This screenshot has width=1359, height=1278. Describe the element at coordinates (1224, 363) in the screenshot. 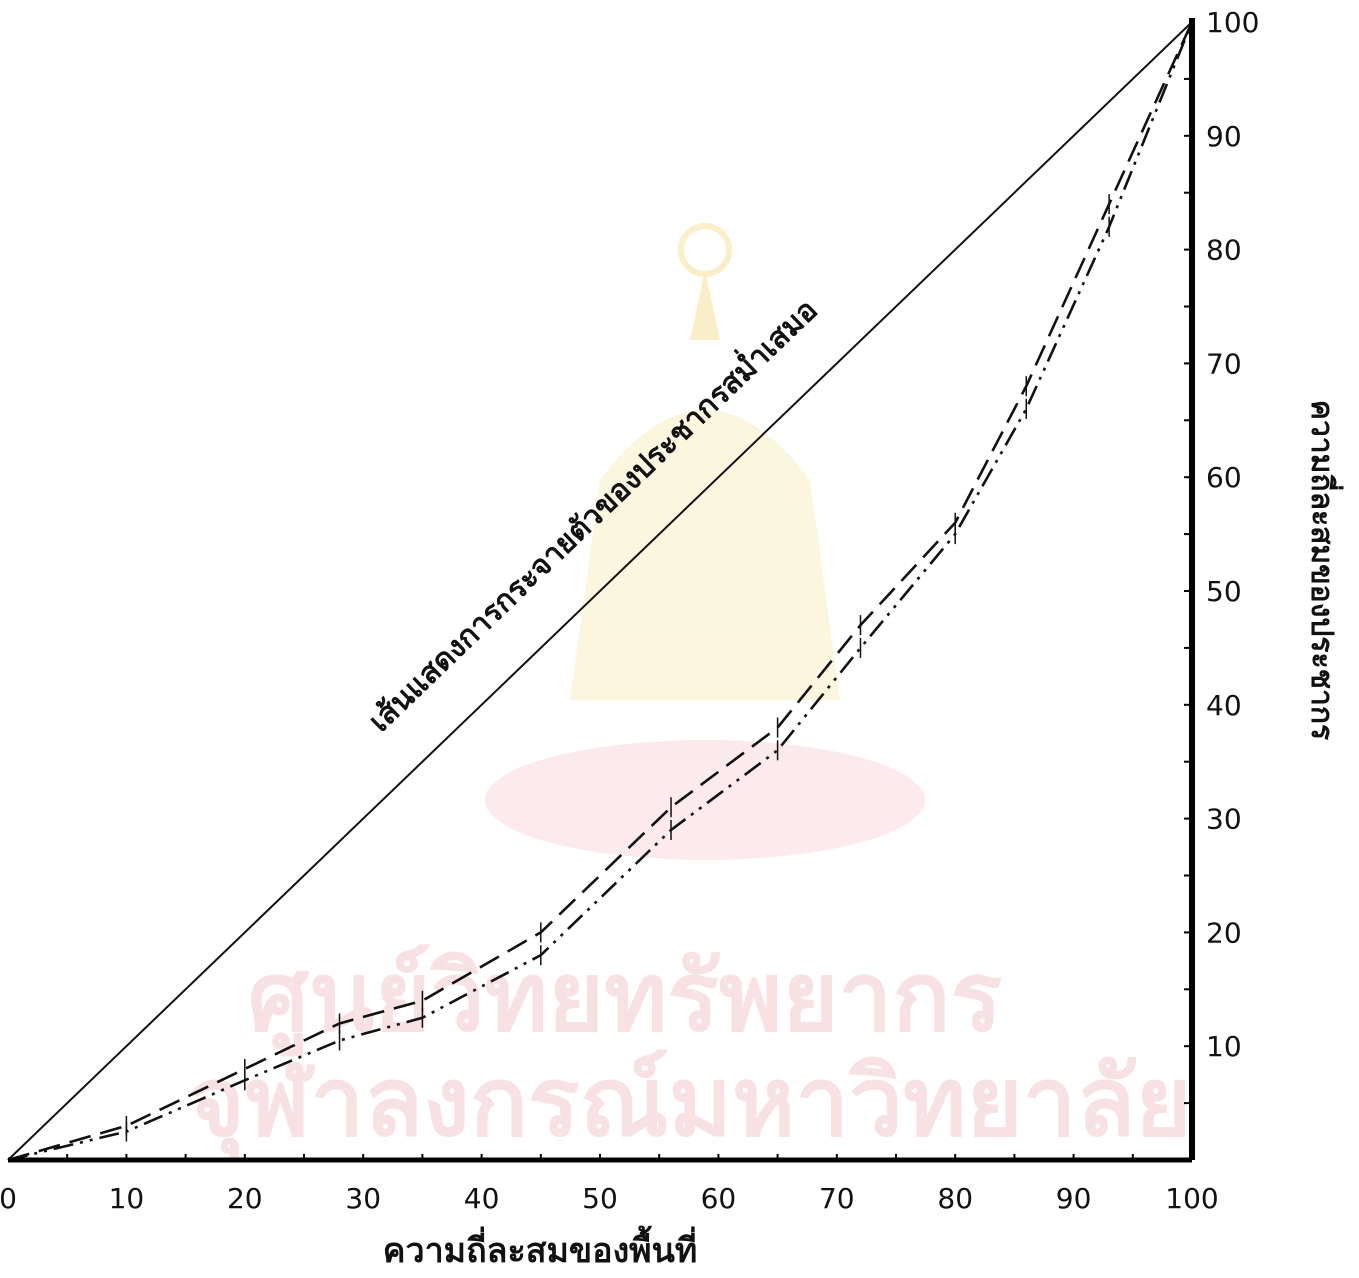

I see `y-tick-label: 70` at that location.